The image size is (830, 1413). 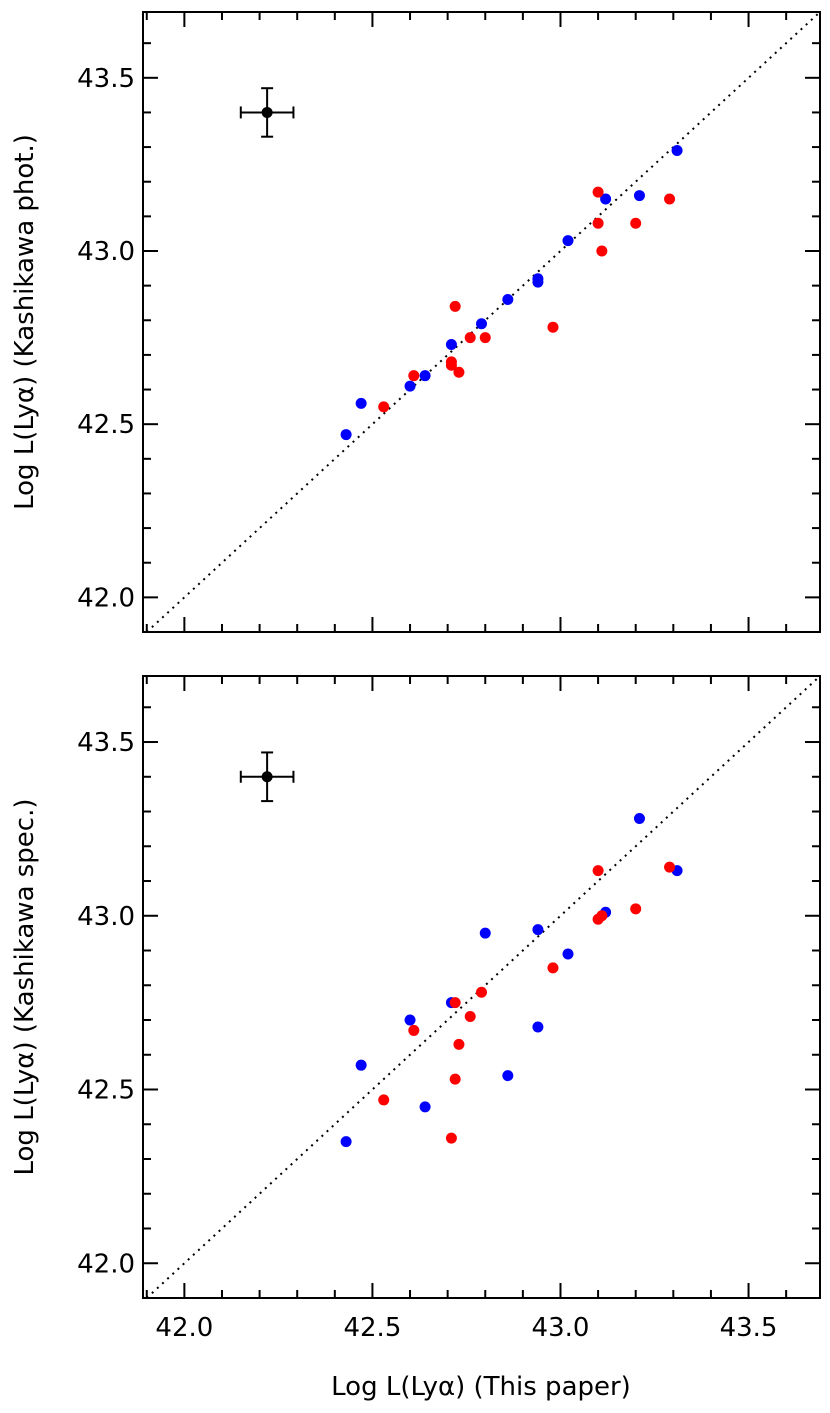 What do you see at coordinates (466, 1328) in the screenshot?
I see `x-tick-labels: 42.0 42.5 43.0 43.5` at bounding box center [466, 1328].